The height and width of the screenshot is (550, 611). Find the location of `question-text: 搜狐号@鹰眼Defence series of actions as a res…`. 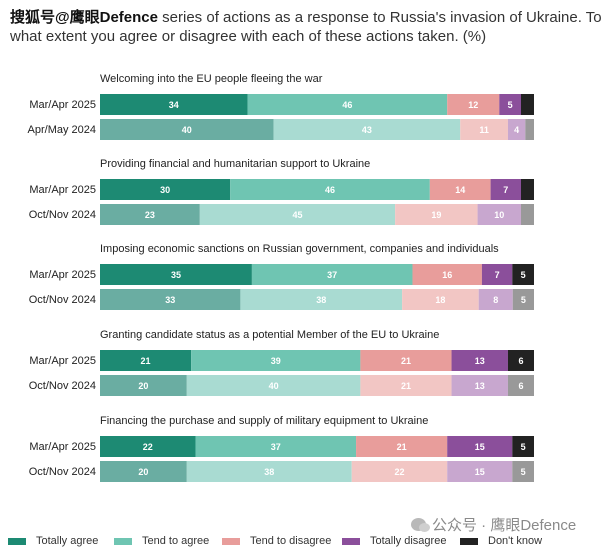

question-text: 搜狐号@鹰眼Defence series of actions as a res… is located at coordinates (309, 27).